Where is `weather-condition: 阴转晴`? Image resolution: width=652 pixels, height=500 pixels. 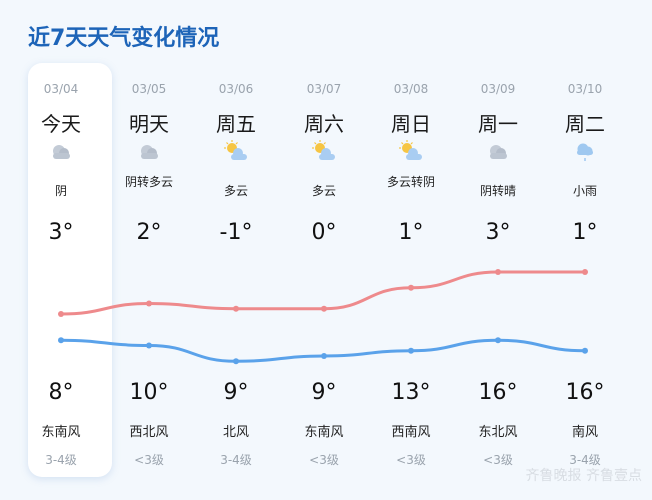
weather-condition: 阴转晴 is located at coordinates (497, 191).